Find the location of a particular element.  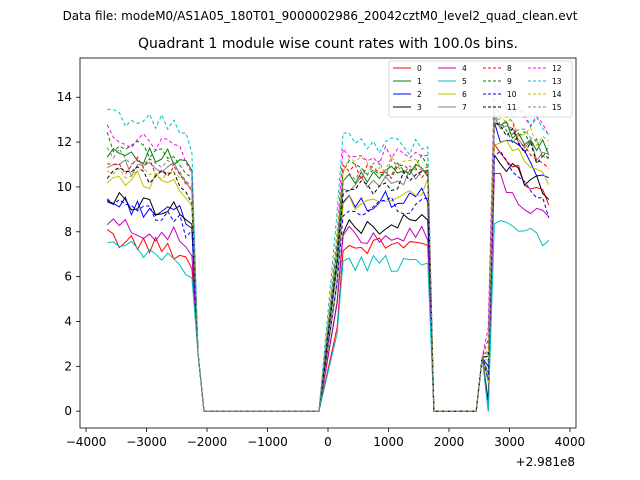

legend-label-6: 6 is located at coordinates (464, 94).